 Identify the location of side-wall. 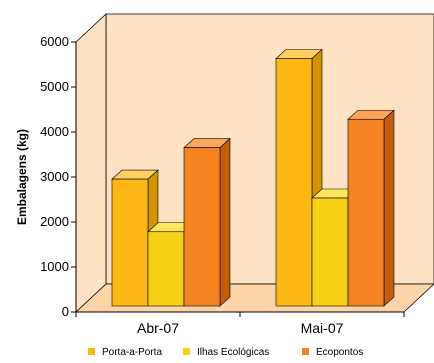
(91, 163).